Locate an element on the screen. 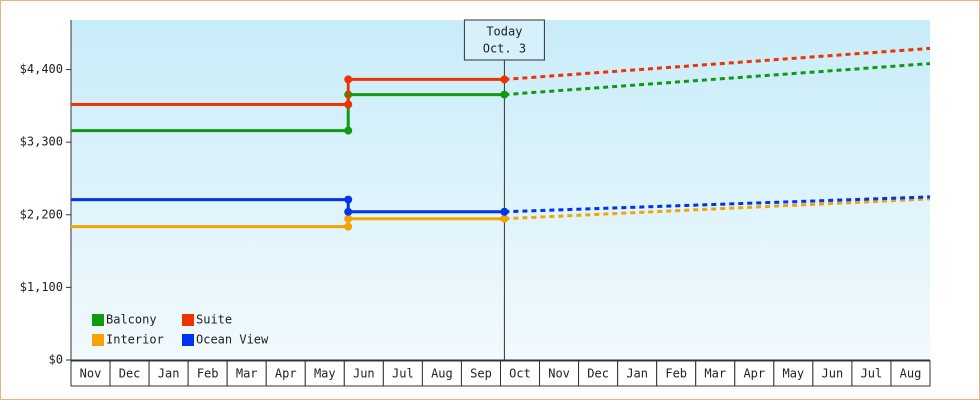 The height and width of the screenshot is (400, 980). y-tick-label: $4,400 is located at coordinates (41, 69).